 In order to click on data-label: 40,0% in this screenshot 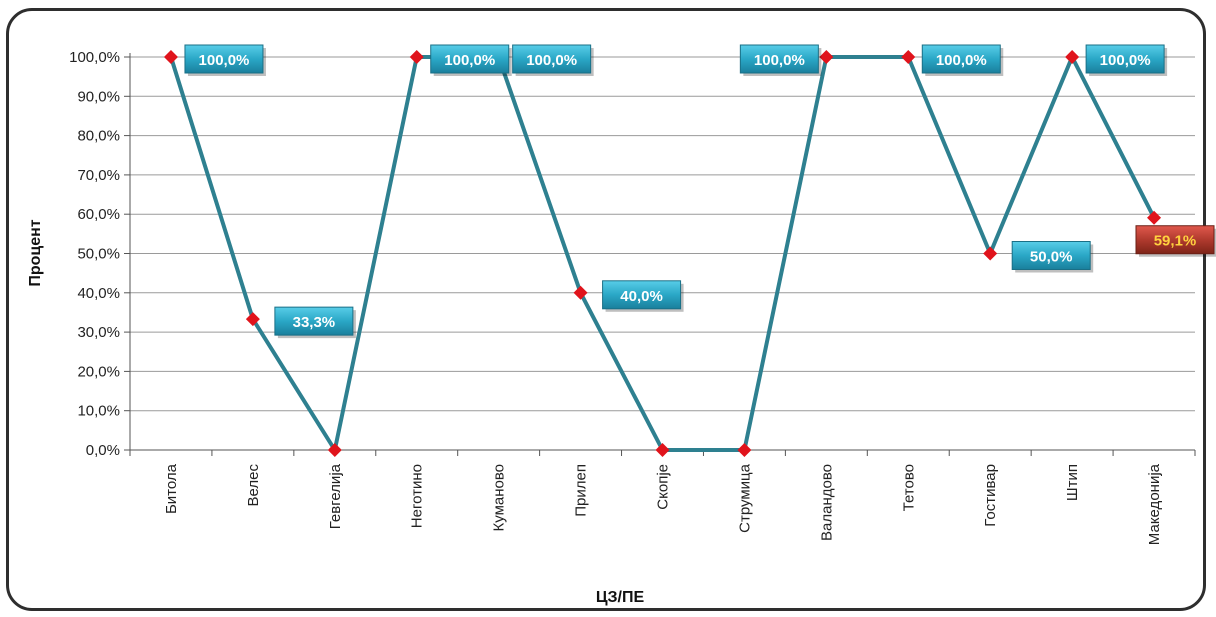, I will do `click(643, 296)`.